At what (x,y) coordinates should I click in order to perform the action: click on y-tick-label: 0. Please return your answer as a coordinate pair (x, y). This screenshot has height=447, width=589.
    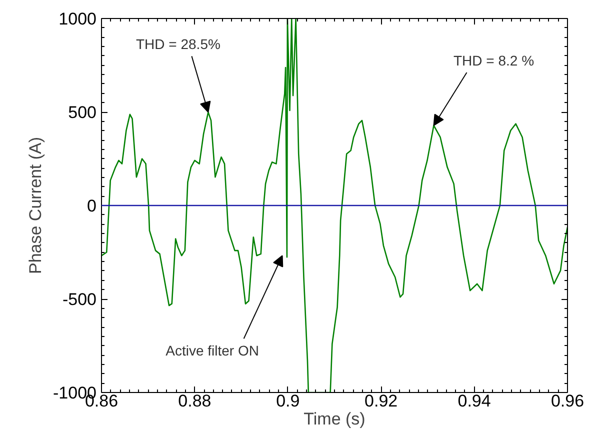
    Looking at the image, I should click on (92, 206).